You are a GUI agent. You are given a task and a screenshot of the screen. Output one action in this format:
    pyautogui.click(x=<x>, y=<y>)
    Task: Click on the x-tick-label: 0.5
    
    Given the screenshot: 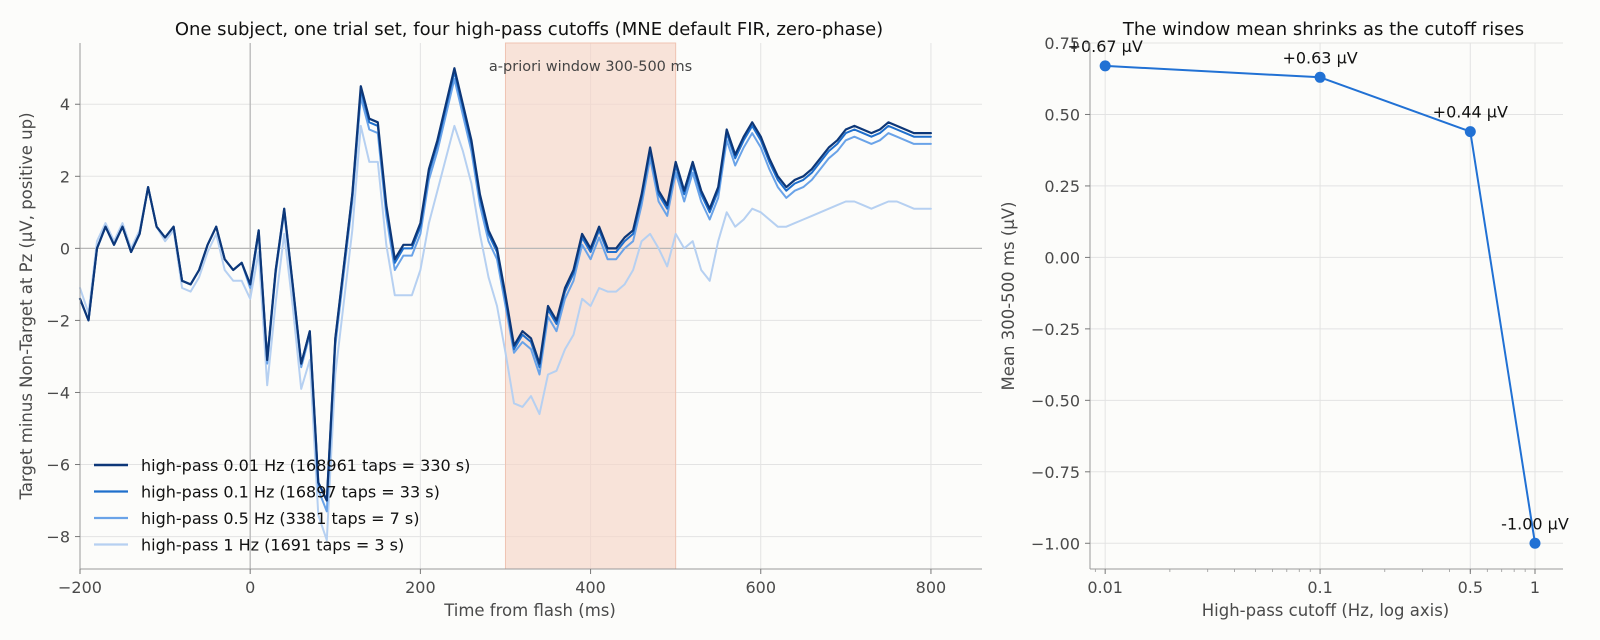 What is the action you would take?
    pyautogui.click(x=1470, y=587)
    